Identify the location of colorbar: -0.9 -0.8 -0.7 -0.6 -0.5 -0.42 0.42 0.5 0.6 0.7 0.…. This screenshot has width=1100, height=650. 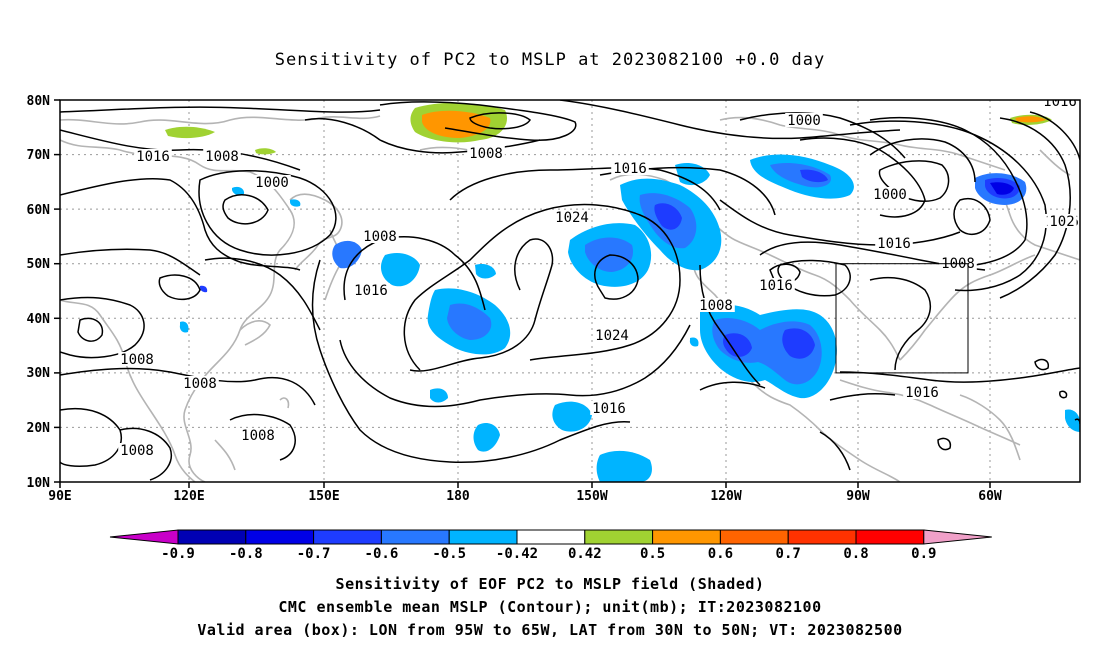
(550, 545).